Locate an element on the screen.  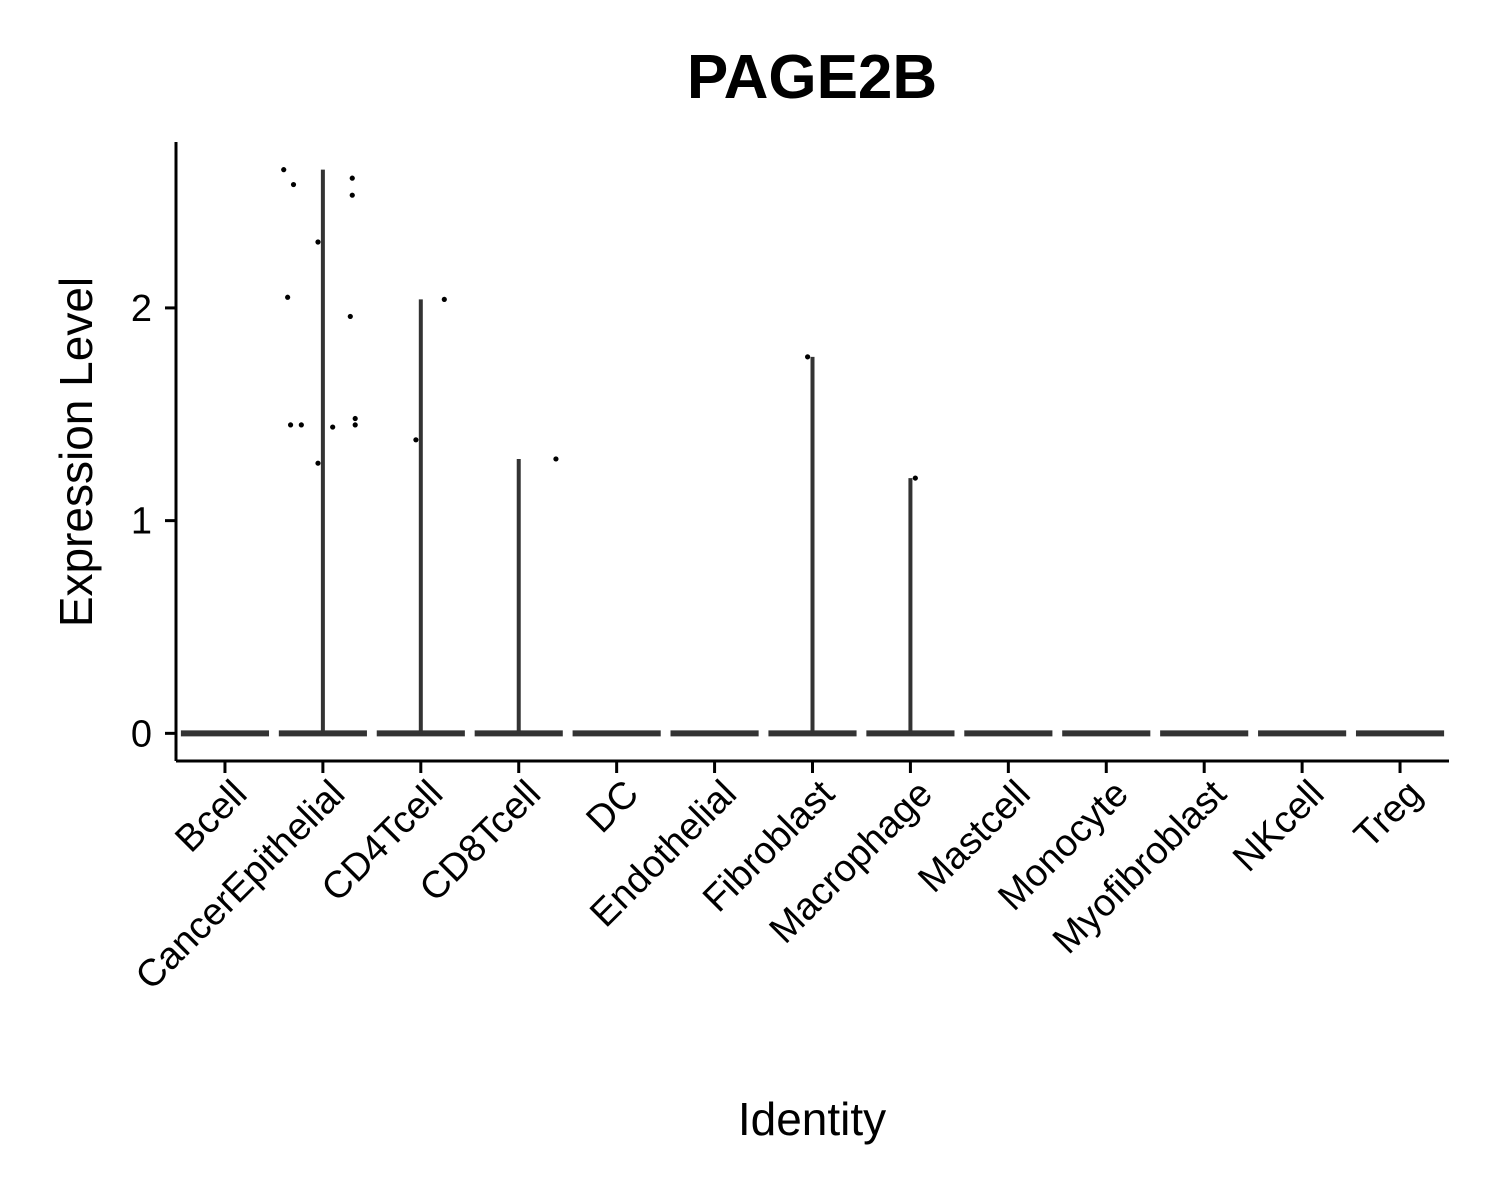
y-axis-title: Expression Level is located at coordinates (76, 452).